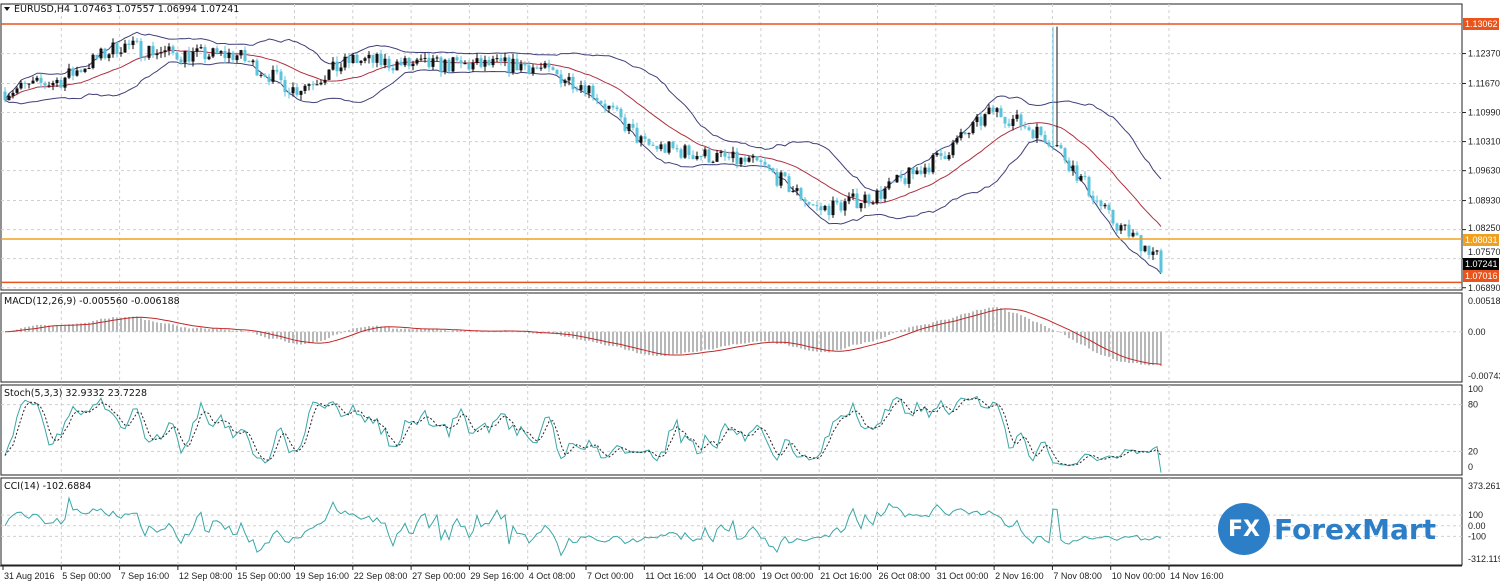 The height and width of the screenshot is (585, 1500). I want to click on time-label: 7 Oct 00:00, so click(610, 576).